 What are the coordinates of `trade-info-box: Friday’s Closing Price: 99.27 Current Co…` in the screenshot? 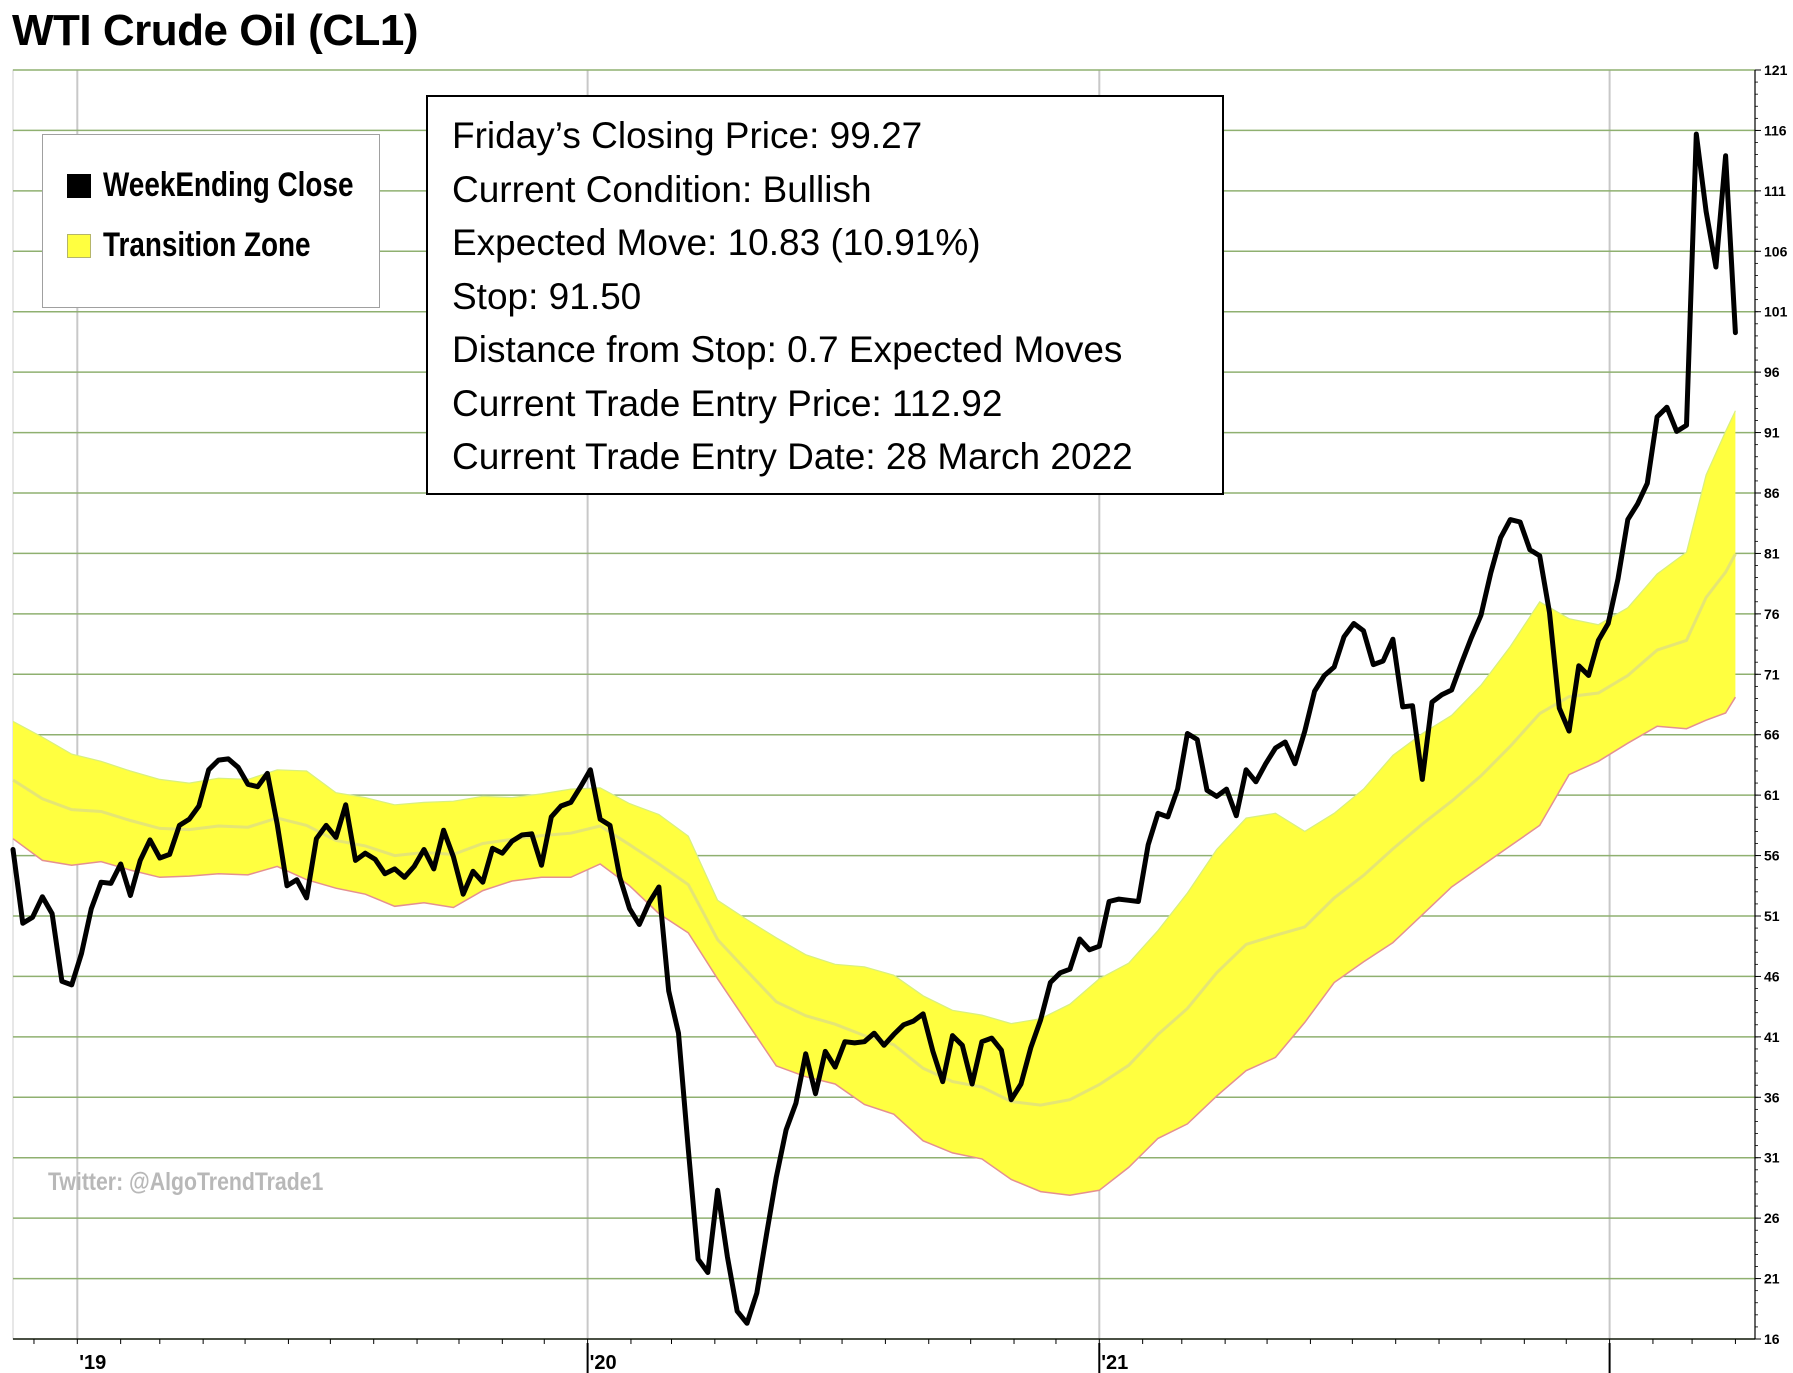 It's located at (825, 295).